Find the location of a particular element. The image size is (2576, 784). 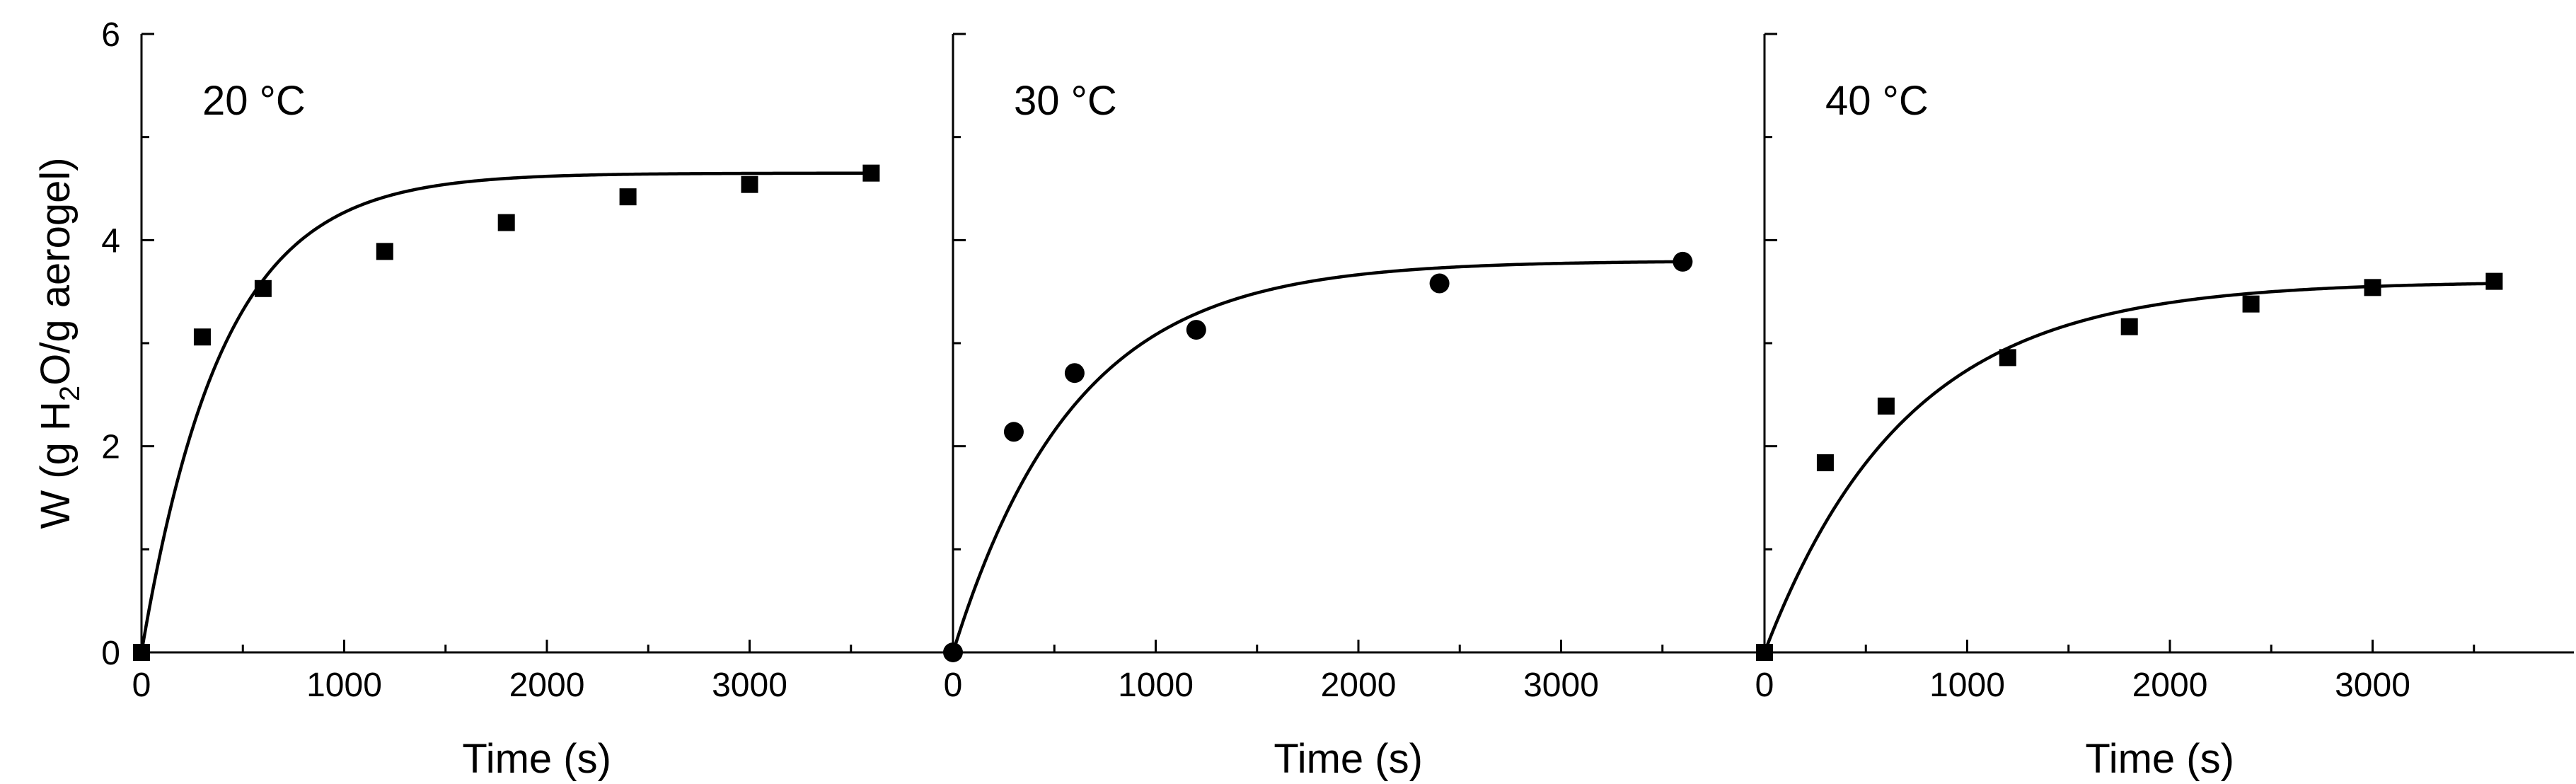

y-tick-label: 4 is located at coordinates (110, 241).